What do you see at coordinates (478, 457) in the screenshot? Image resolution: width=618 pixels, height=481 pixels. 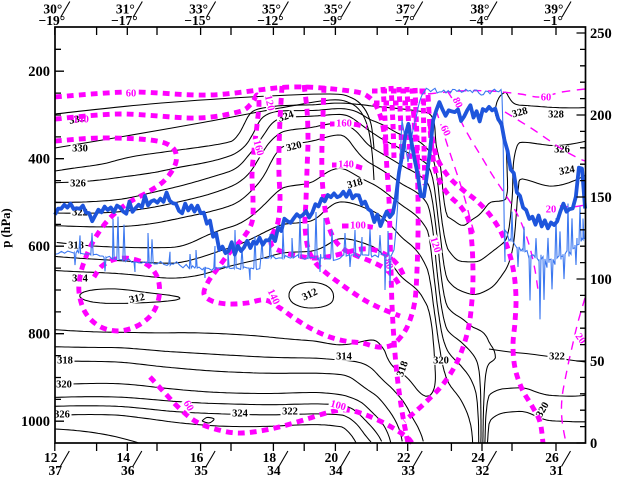 I see `svg-text: 24` at bounding box center [478, 457].